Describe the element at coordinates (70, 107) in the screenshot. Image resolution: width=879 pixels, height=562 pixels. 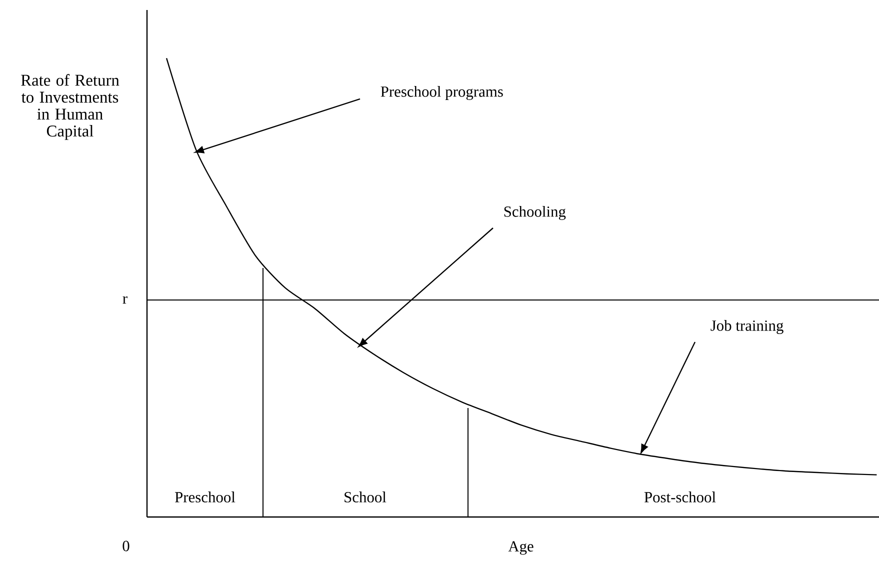
I see `y-axis-title: Rate of Return to Investments in Human Capital` at that location.